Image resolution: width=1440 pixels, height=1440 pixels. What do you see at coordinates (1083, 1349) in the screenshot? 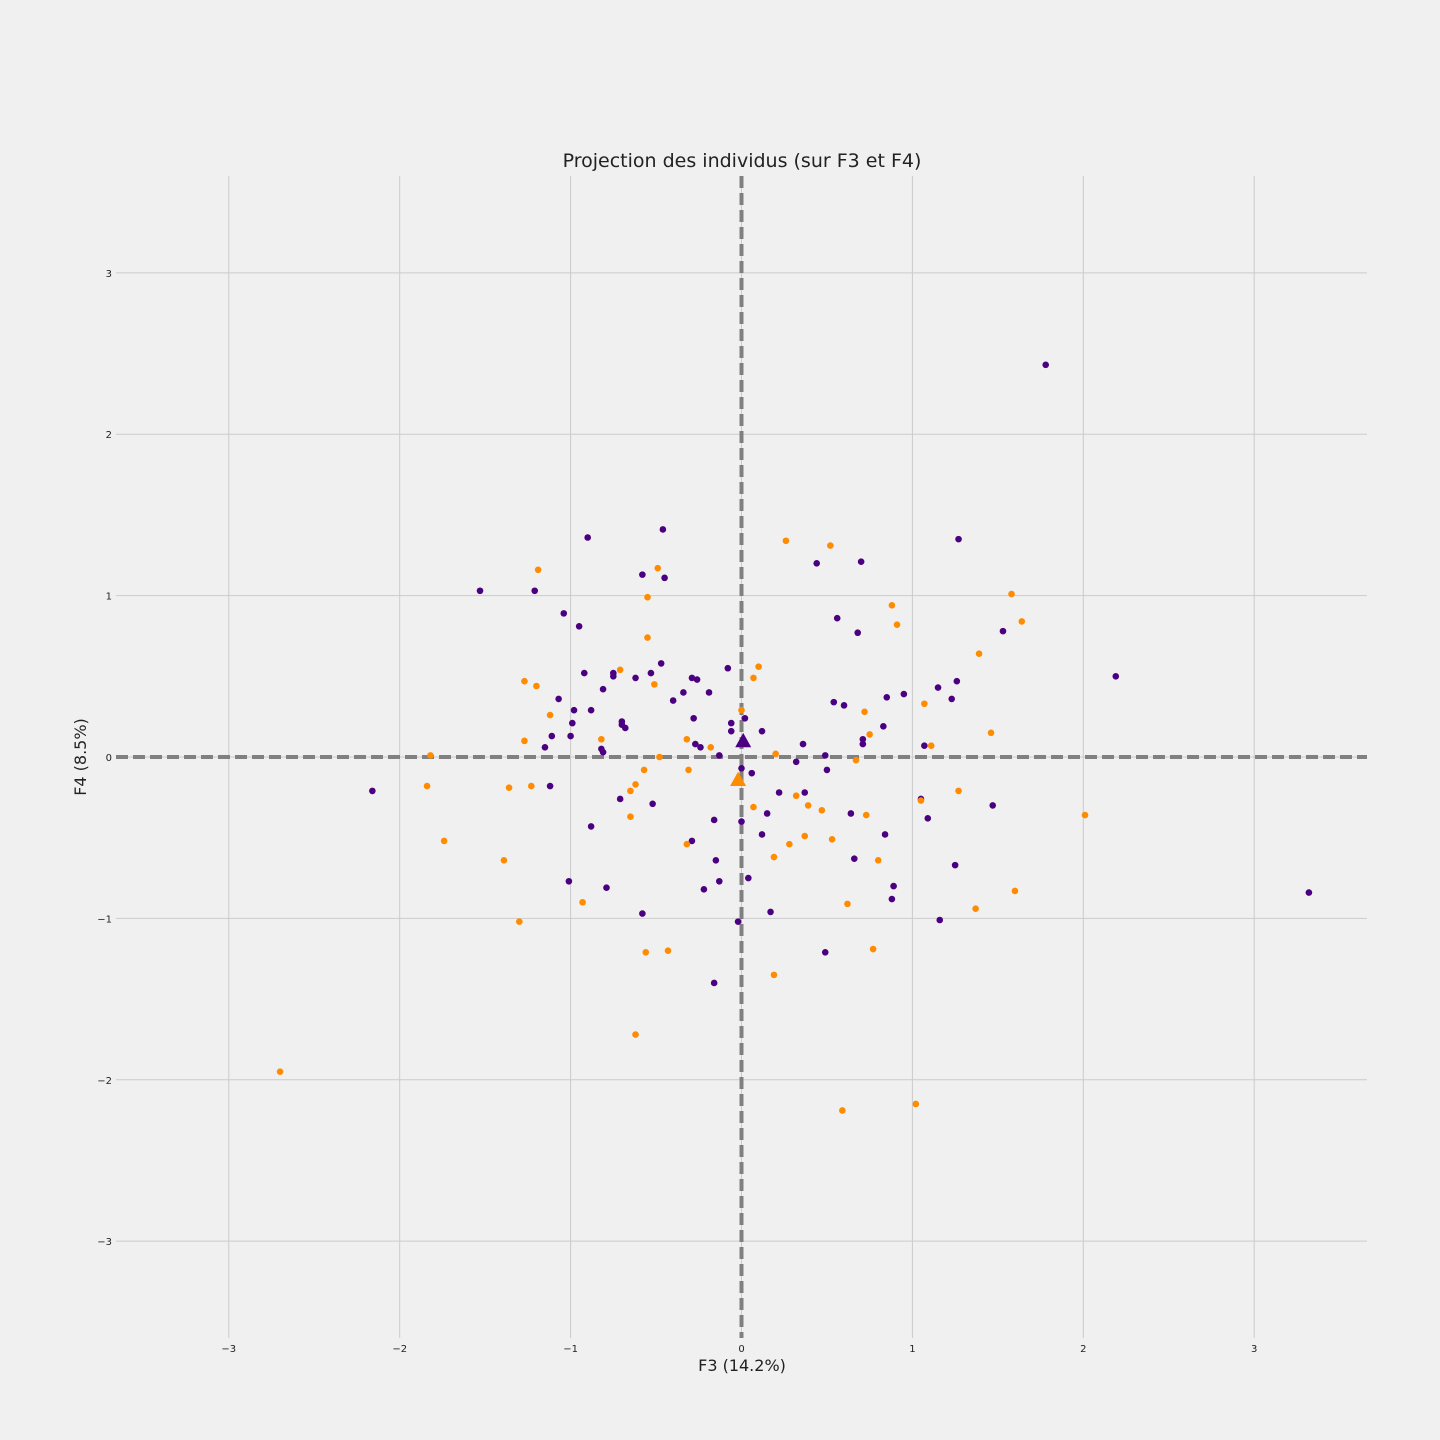
I see `x-tick-label: 2` at bounding box center [1083, 1349].